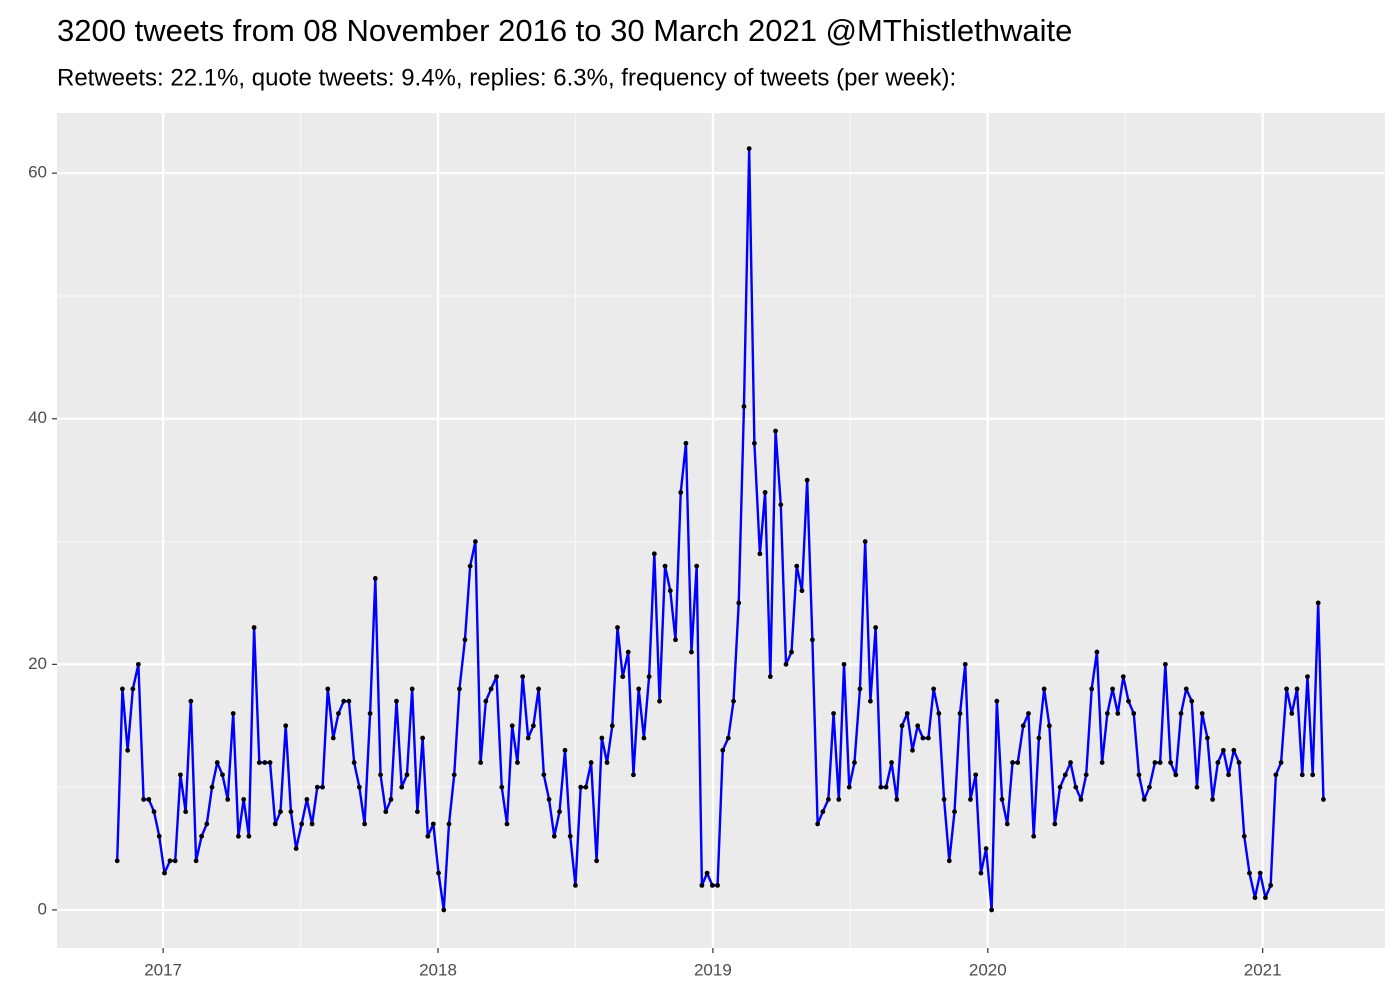 The width and height of the screenshot is (1400, 1000). Describe the element at coordinates (42, 908) in the screenshot. I see `y-tick-label: 0` at that location.